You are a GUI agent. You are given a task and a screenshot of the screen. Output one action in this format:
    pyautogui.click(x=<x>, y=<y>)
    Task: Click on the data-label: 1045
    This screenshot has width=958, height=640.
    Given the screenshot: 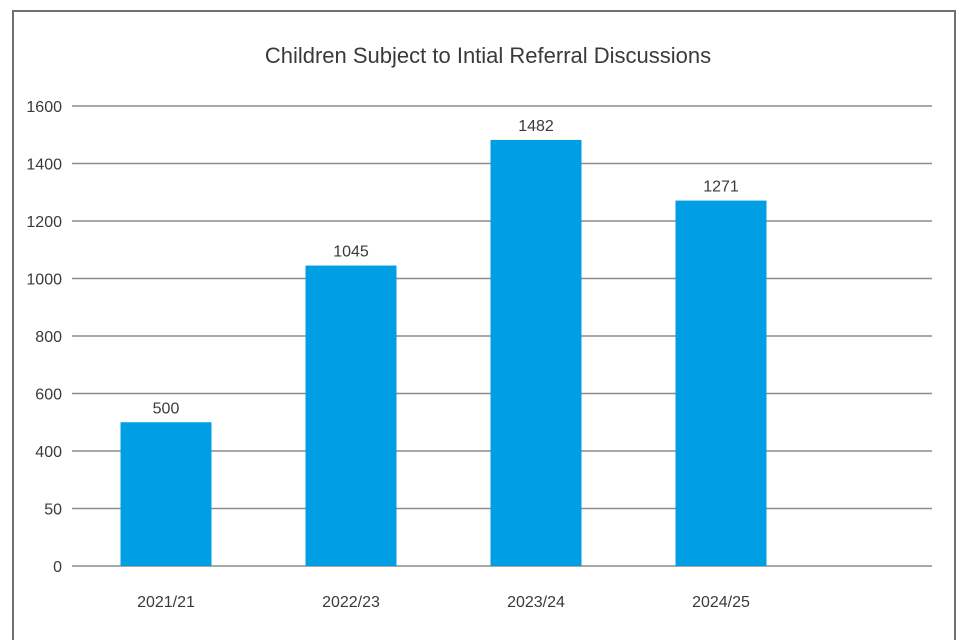 What is the action you would take?
    pyautogui.click(x=351, y=252)
    